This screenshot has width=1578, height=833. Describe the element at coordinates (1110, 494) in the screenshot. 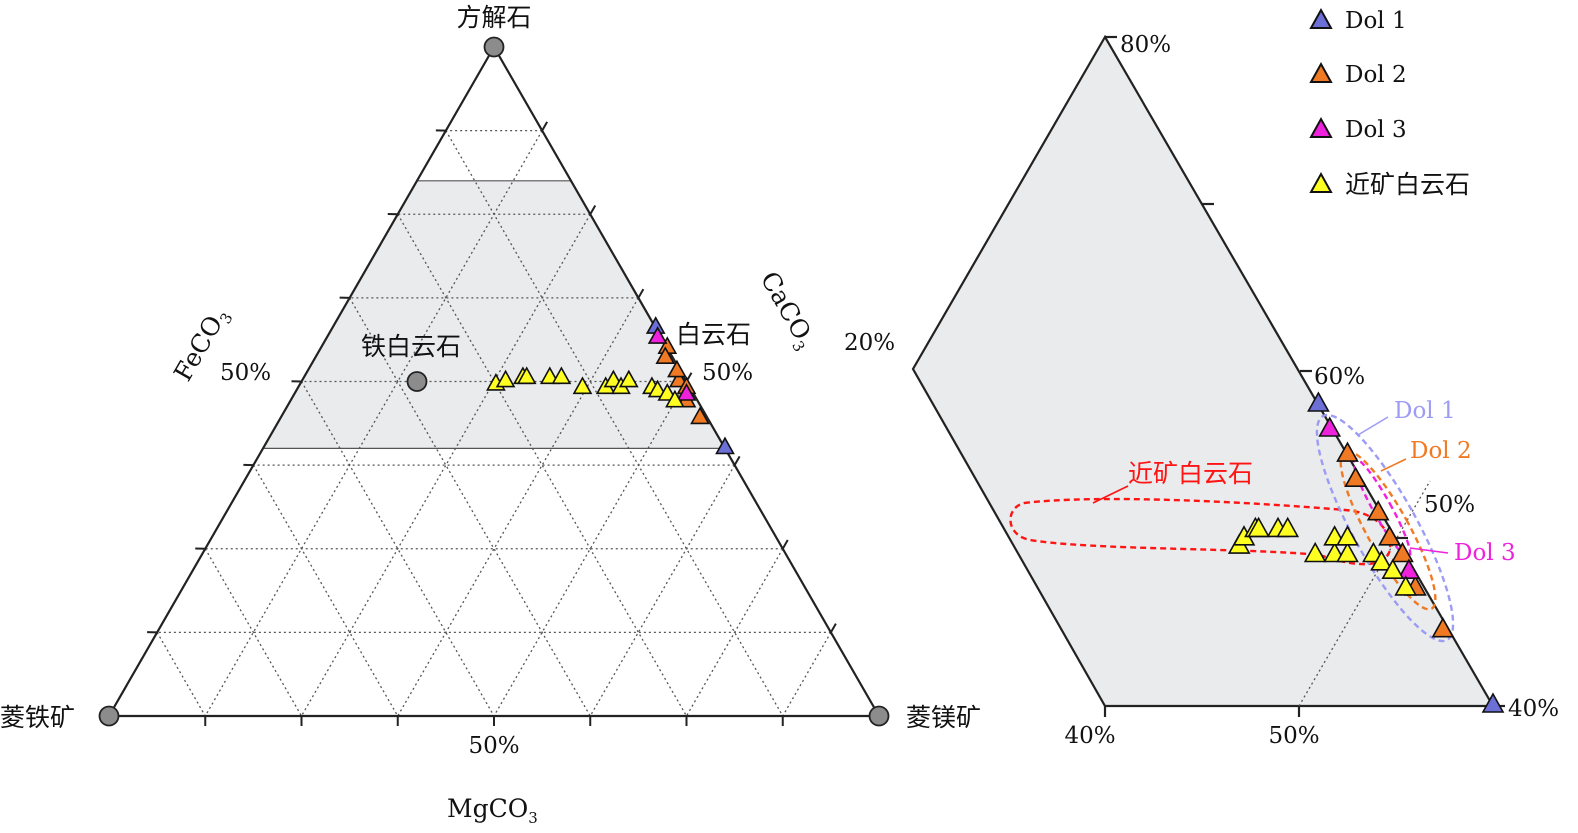

I see `leader-near-ore` at that location.